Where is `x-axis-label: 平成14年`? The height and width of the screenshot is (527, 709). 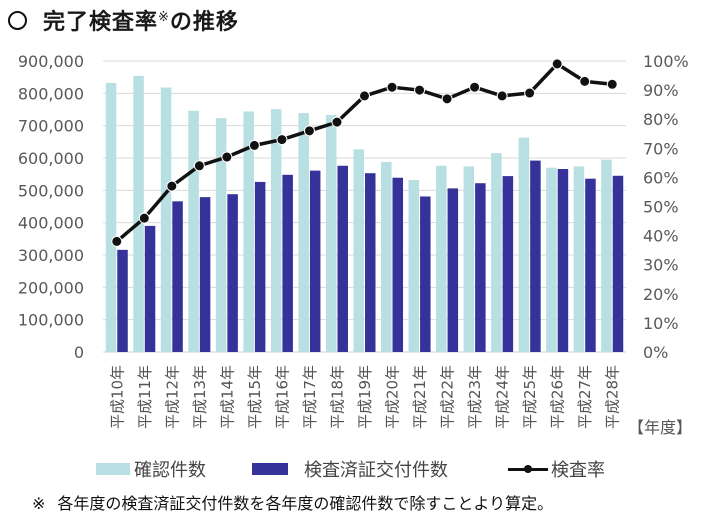
x-axis-label: 平成14年 is located at coordinates (227, 397).